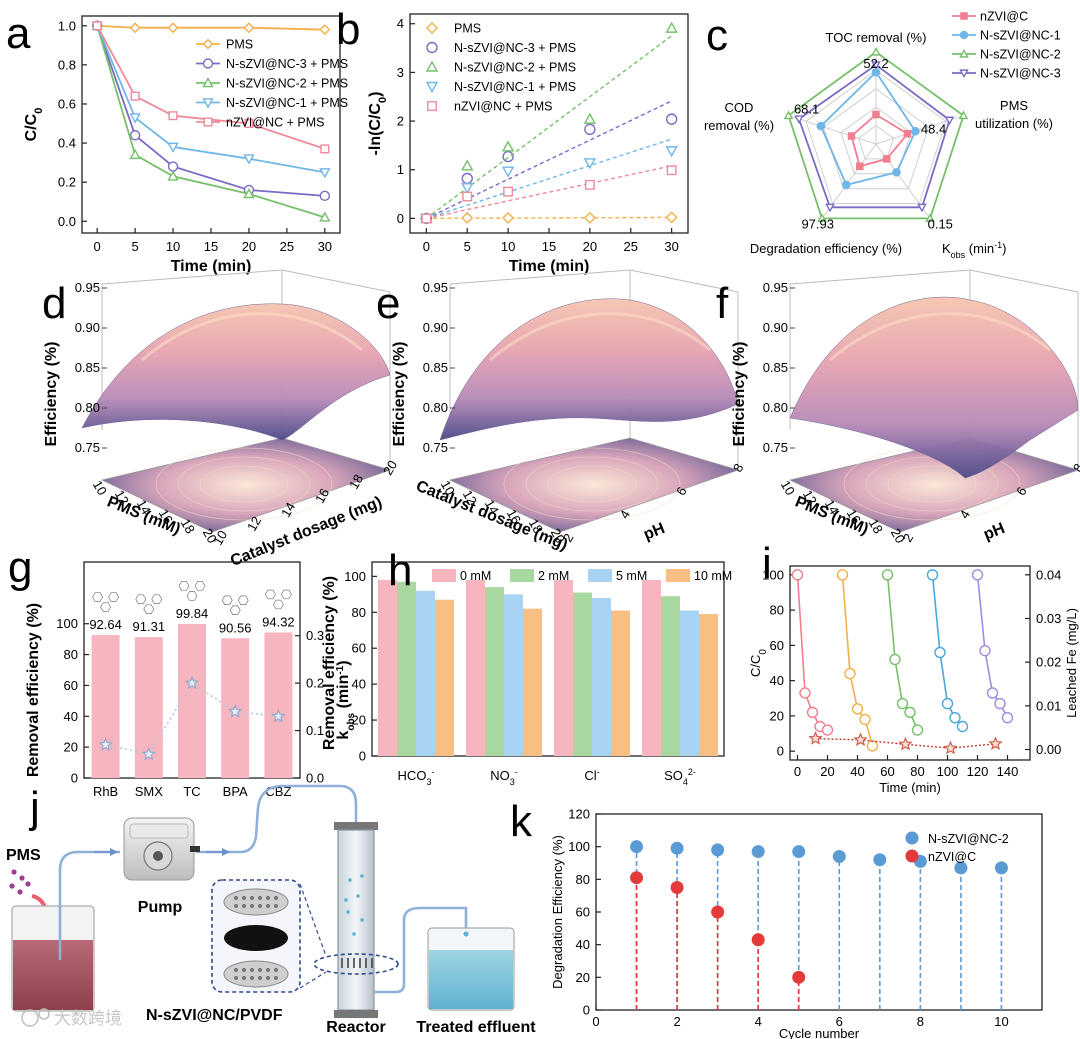 The width and height of the screenshot is (1080, 1039). What do you see at coordinates (773, 574) in the screenshot?
I see `y-tick-label: 100` at bounding box center [773, 574].